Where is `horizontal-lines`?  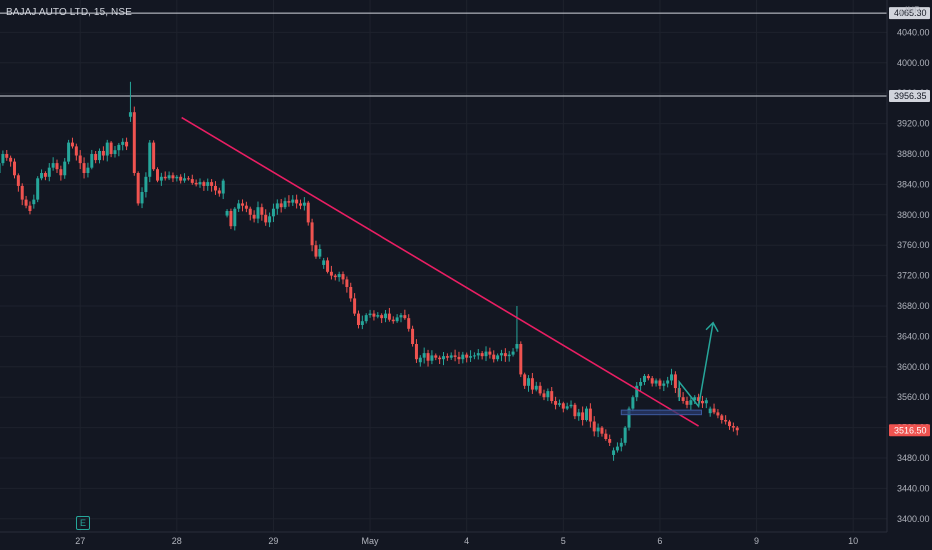 horizontal-lines is located at coordinates (443, 54).